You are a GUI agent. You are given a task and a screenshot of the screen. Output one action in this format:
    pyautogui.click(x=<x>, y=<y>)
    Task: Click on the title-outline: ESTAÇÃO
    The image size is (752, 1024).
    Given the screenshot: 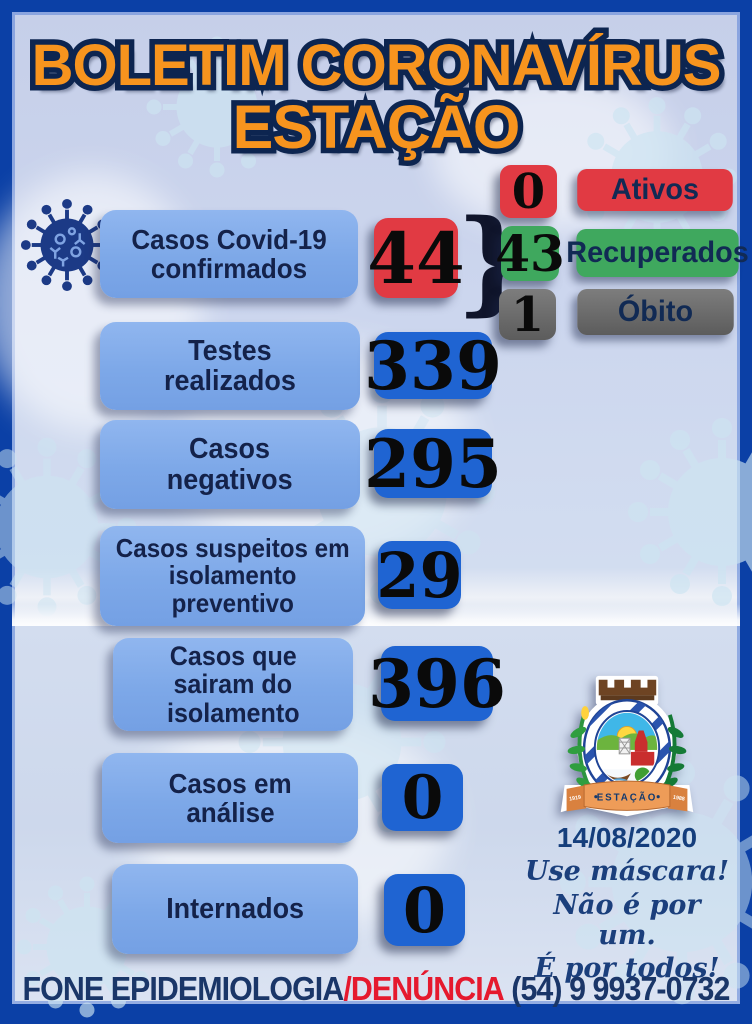 What is the action you would take?
    pyautogui.click(x=376, y=127)
    